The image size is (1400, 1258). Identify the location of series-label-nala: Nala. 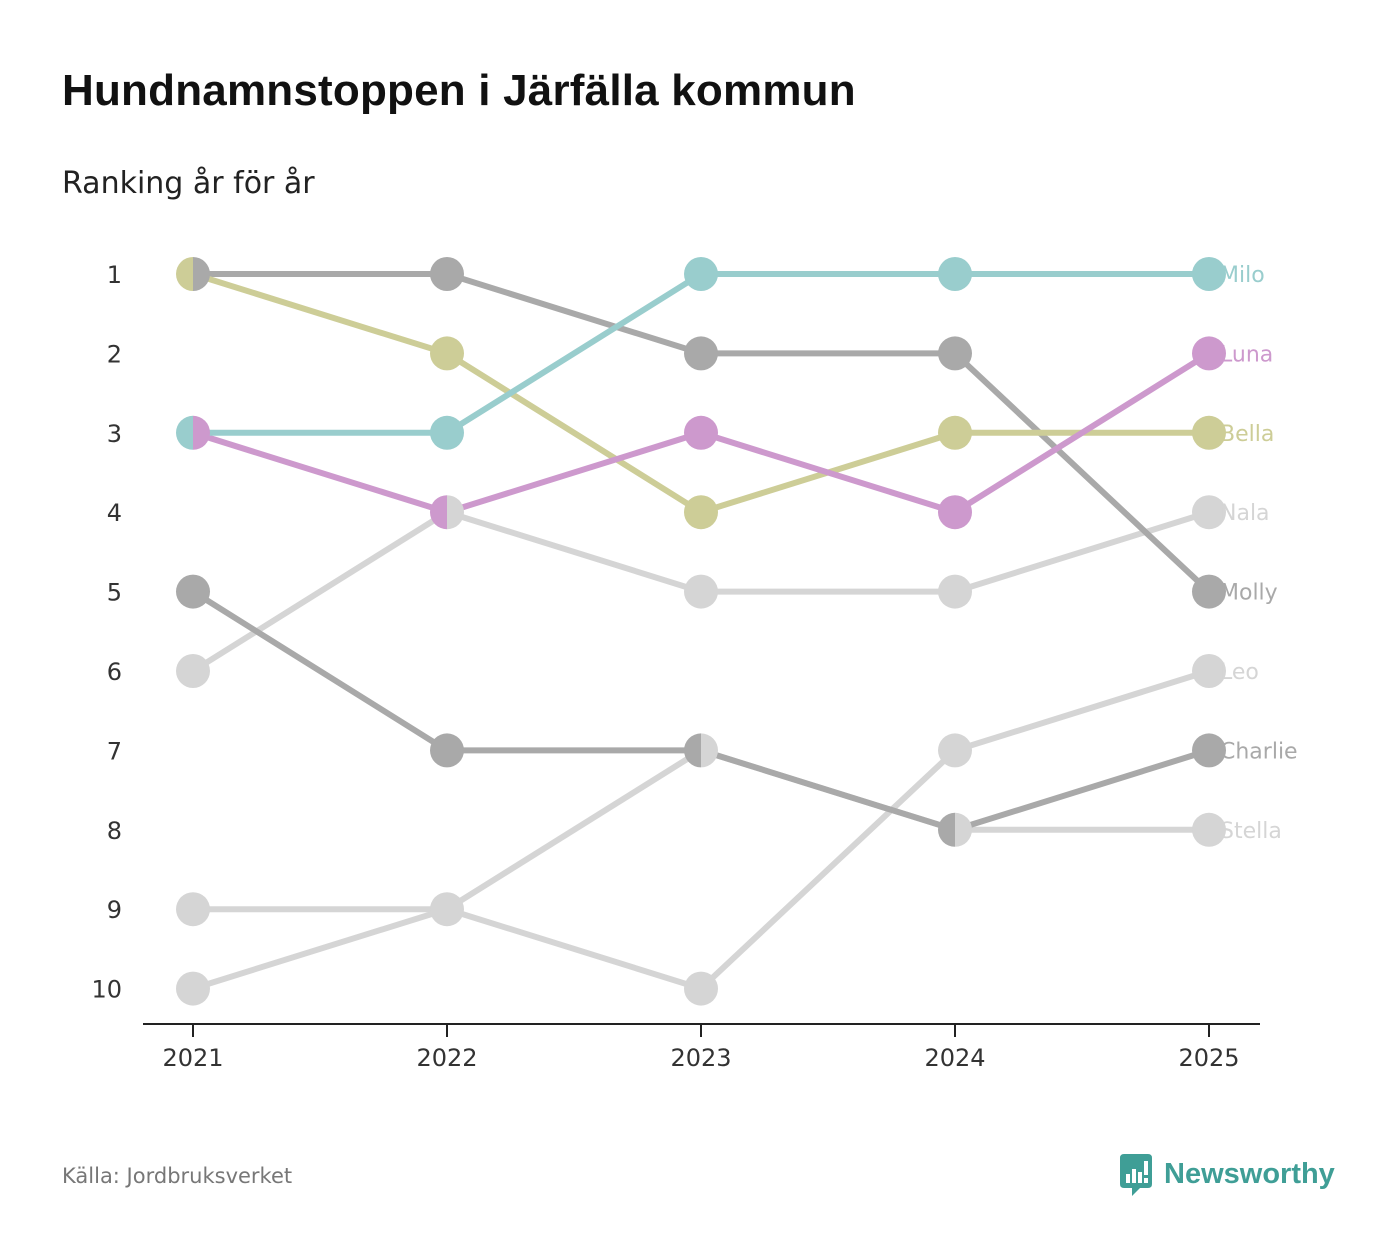
(1245, 513).